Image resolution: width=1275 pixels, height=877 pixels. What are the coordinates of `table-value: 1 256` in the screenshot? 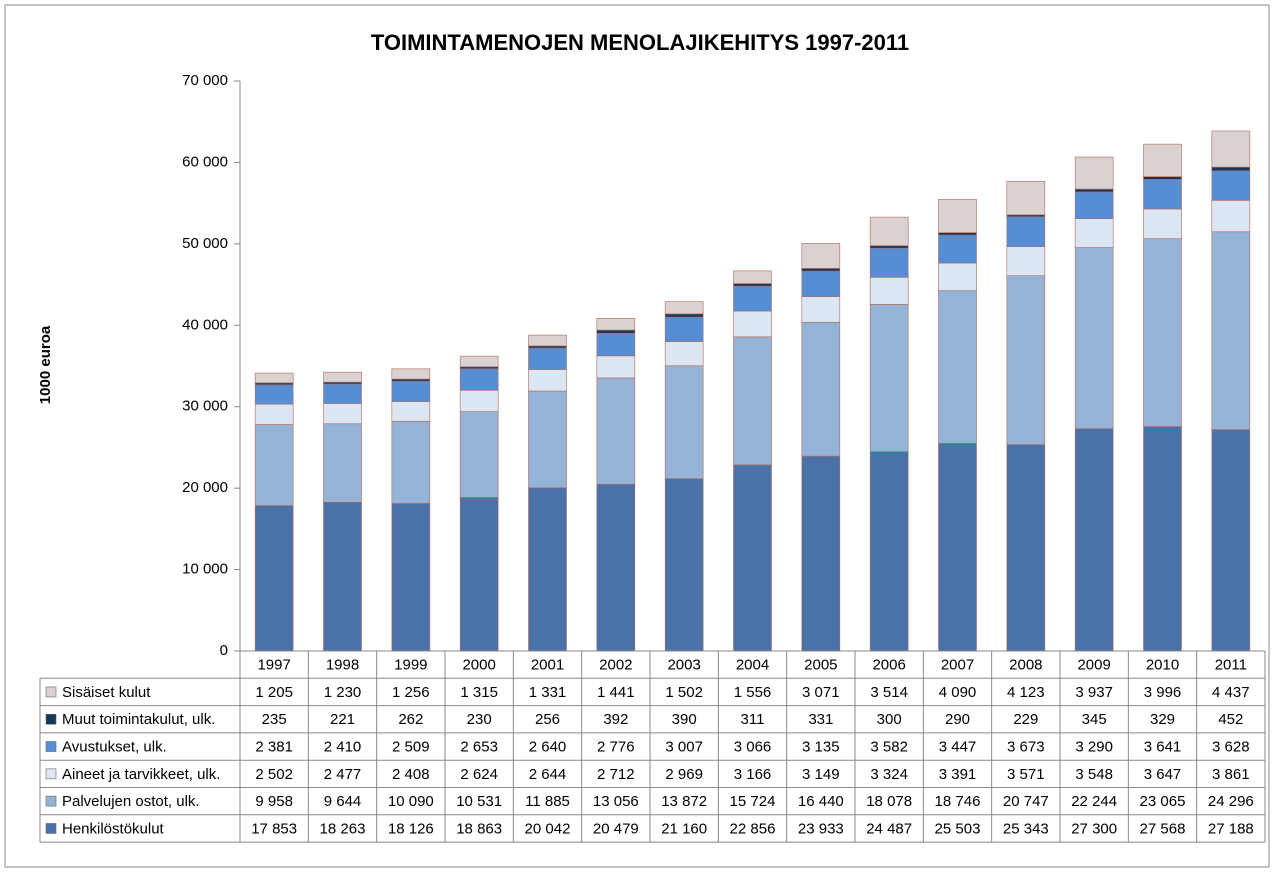 It's located at (411, 692).